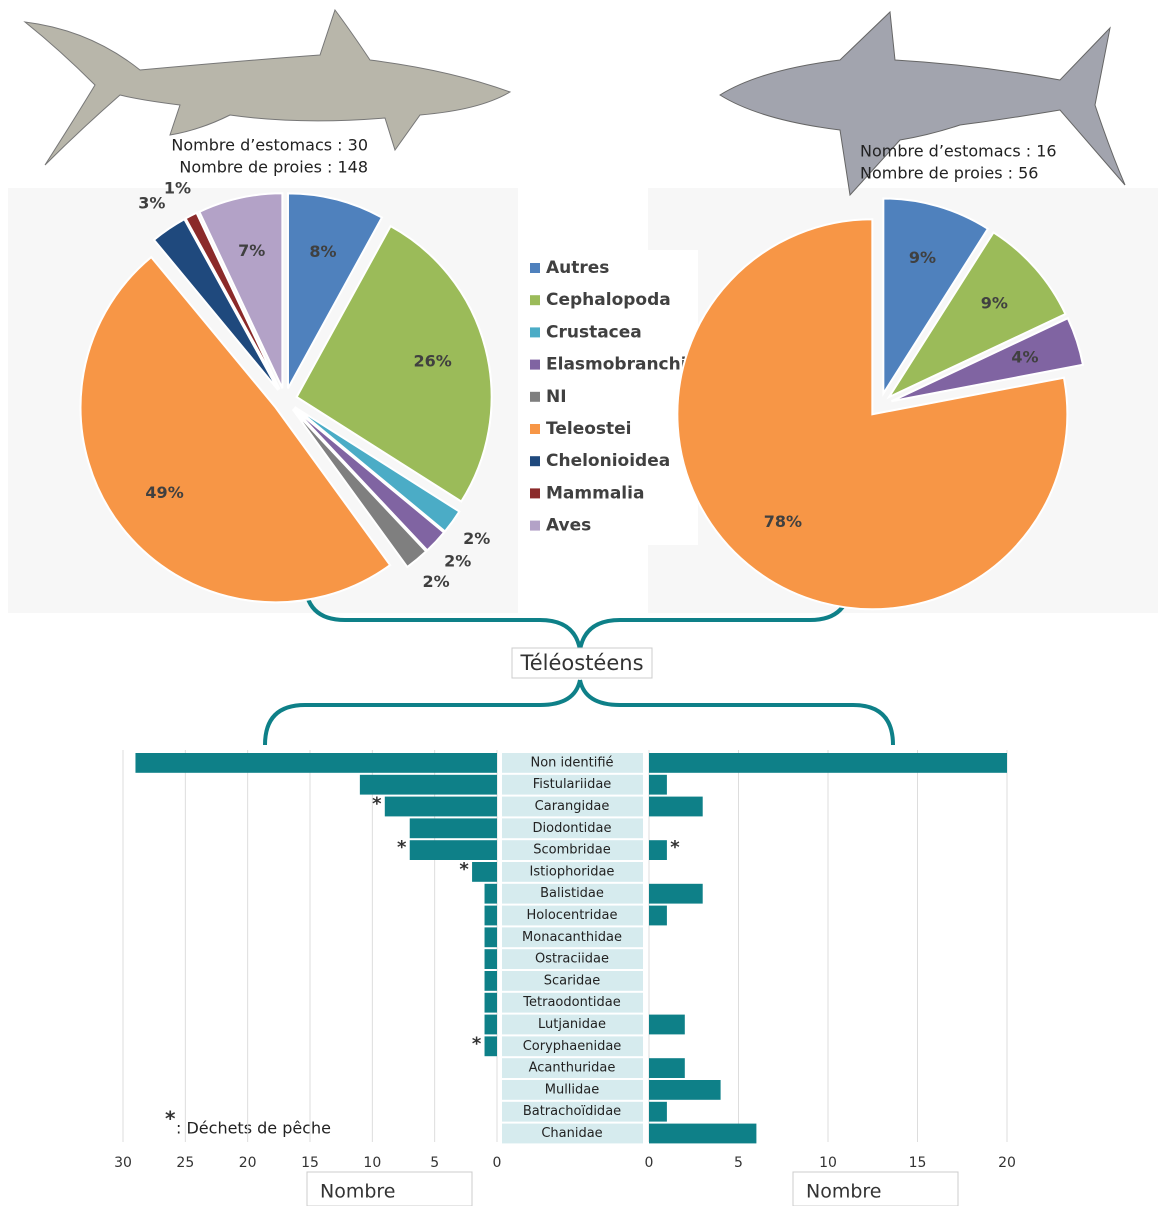 The height and width of the screenshot is (1206, 1159). Describe the element at coordinates (177, 187) in the screenshot. I see `pie-label: 1%` at that location.